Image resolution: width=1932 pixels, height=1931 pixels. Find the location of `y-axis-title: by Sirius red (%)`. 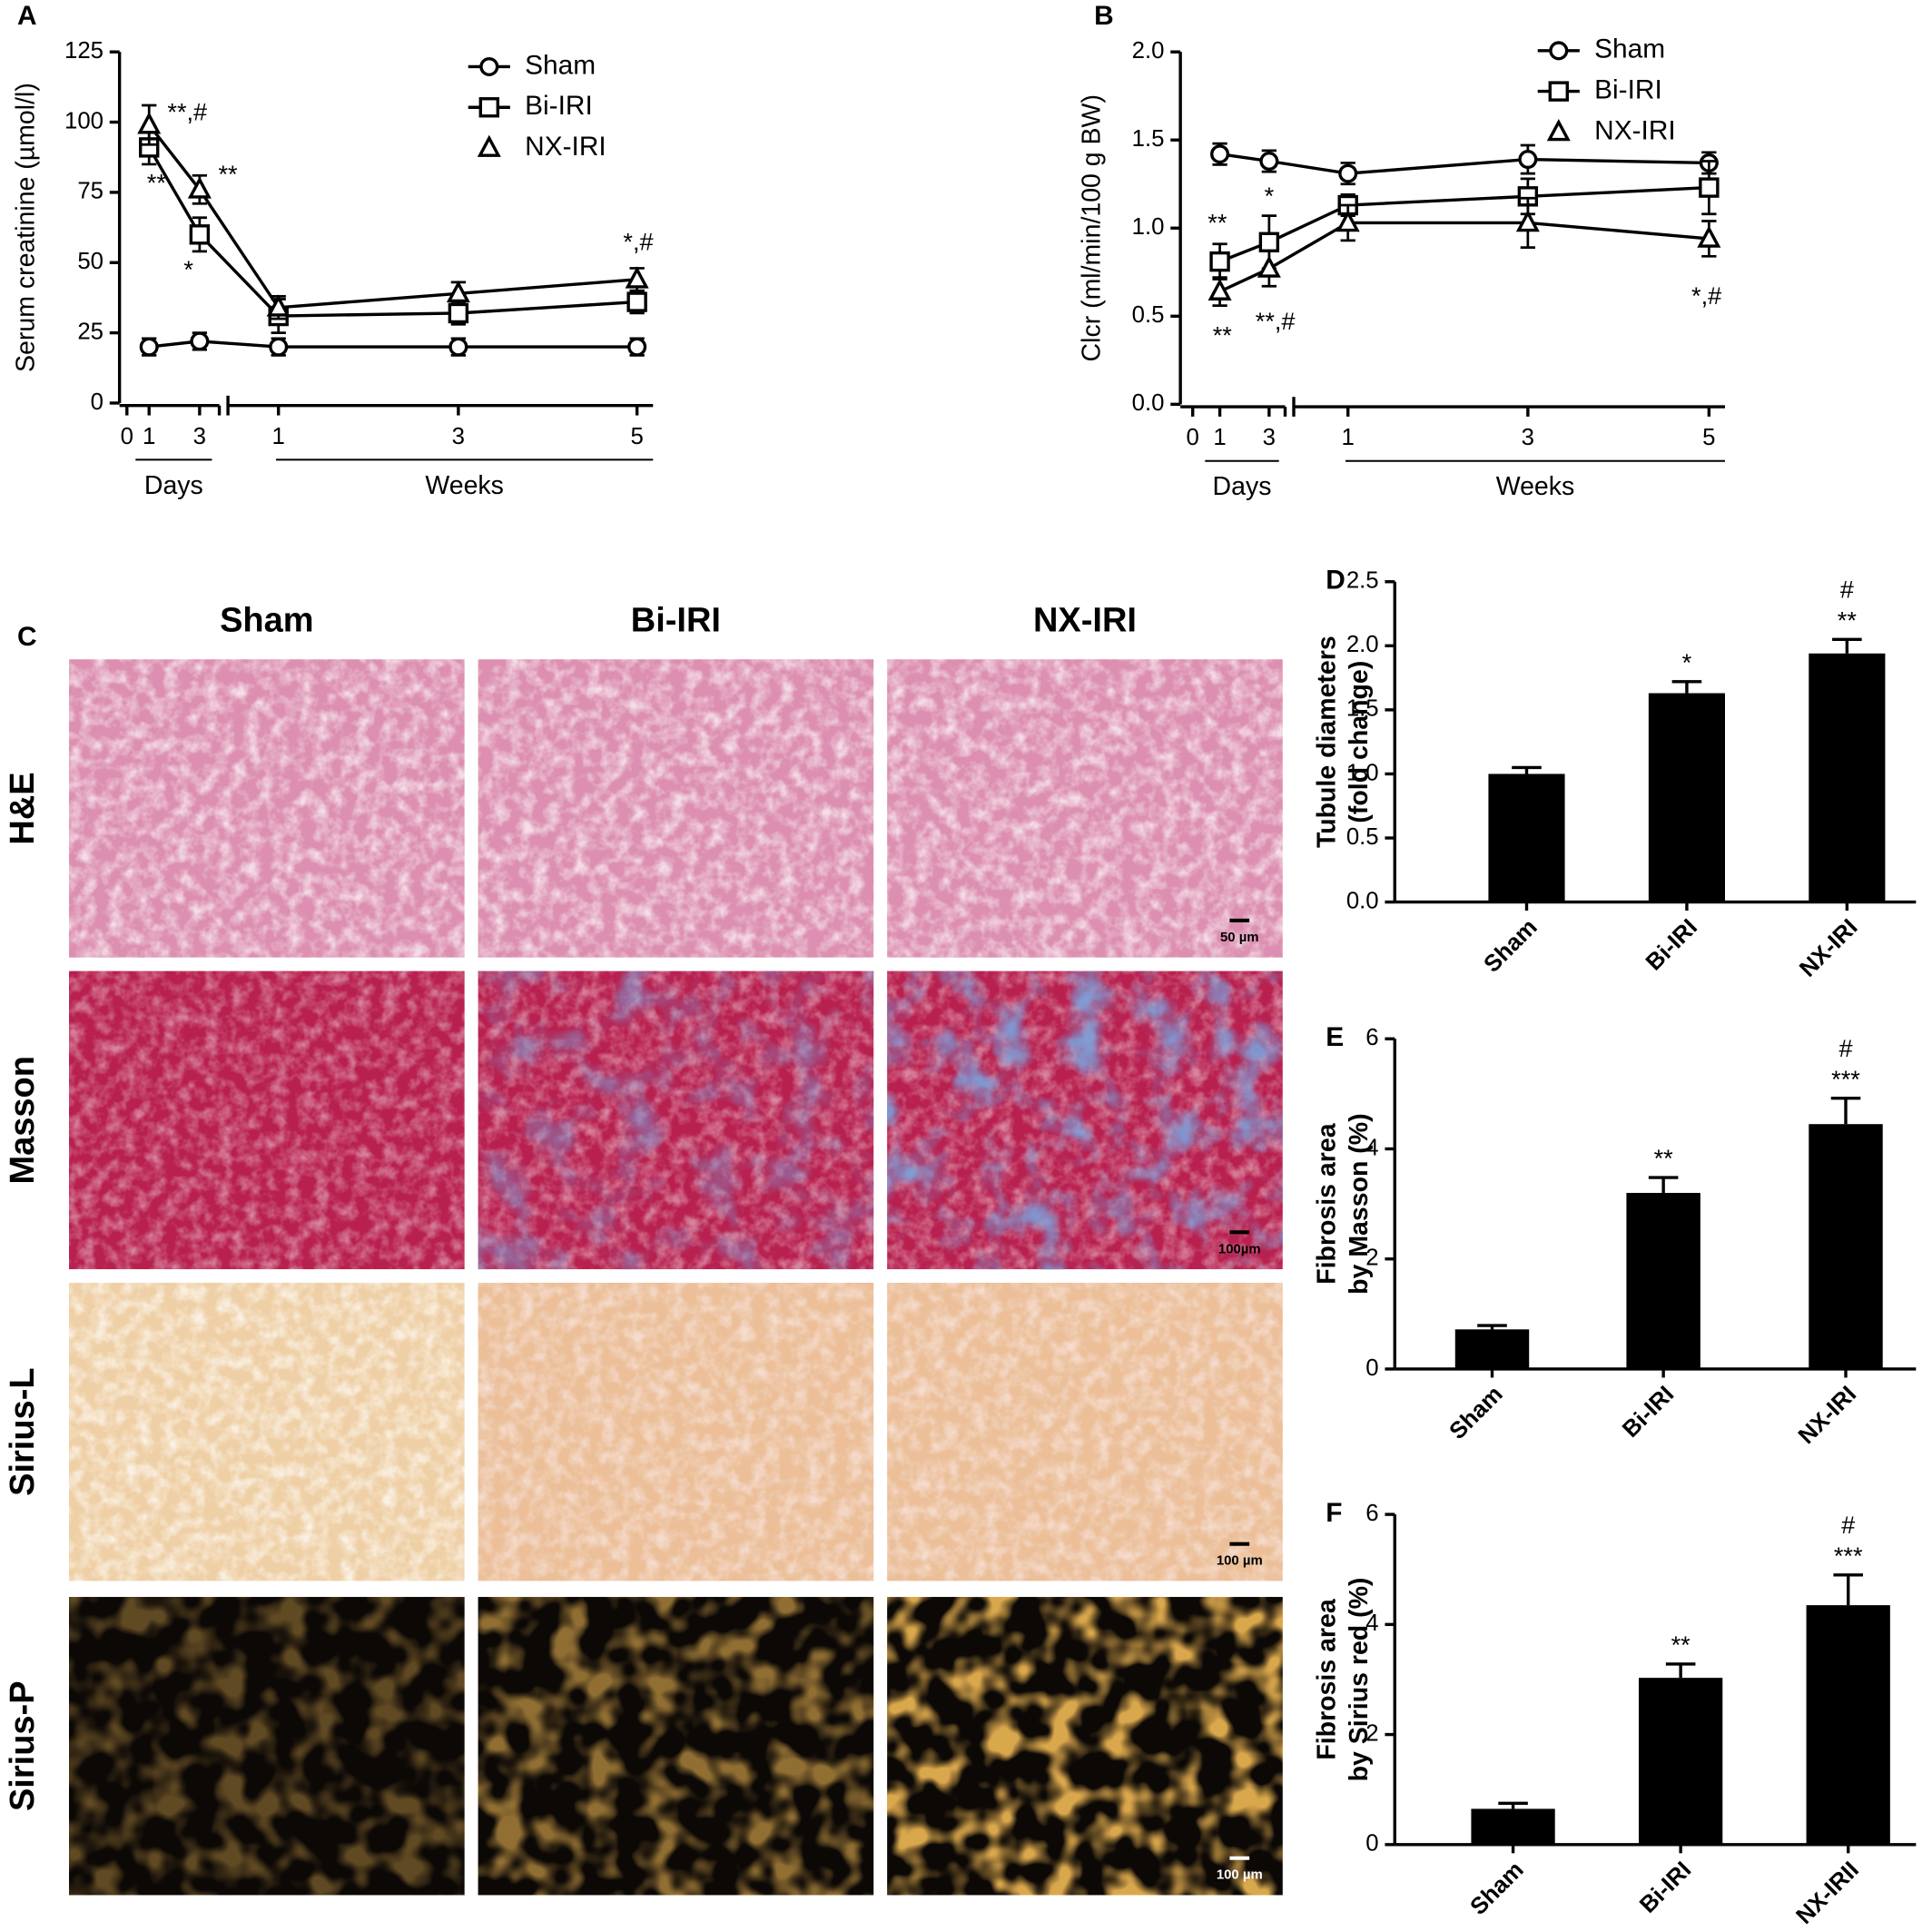

y-axis-title: by Sirius red (%) is located at coordinates (1359, 1680).